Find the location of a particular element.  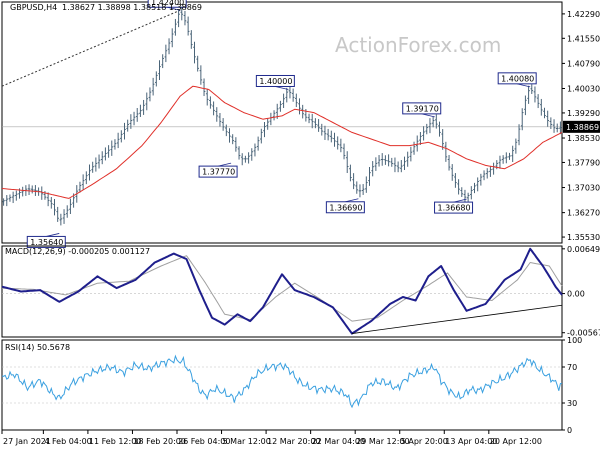

chart-symbol: GBPUSD,H4 is located at coordinates (33, 7).